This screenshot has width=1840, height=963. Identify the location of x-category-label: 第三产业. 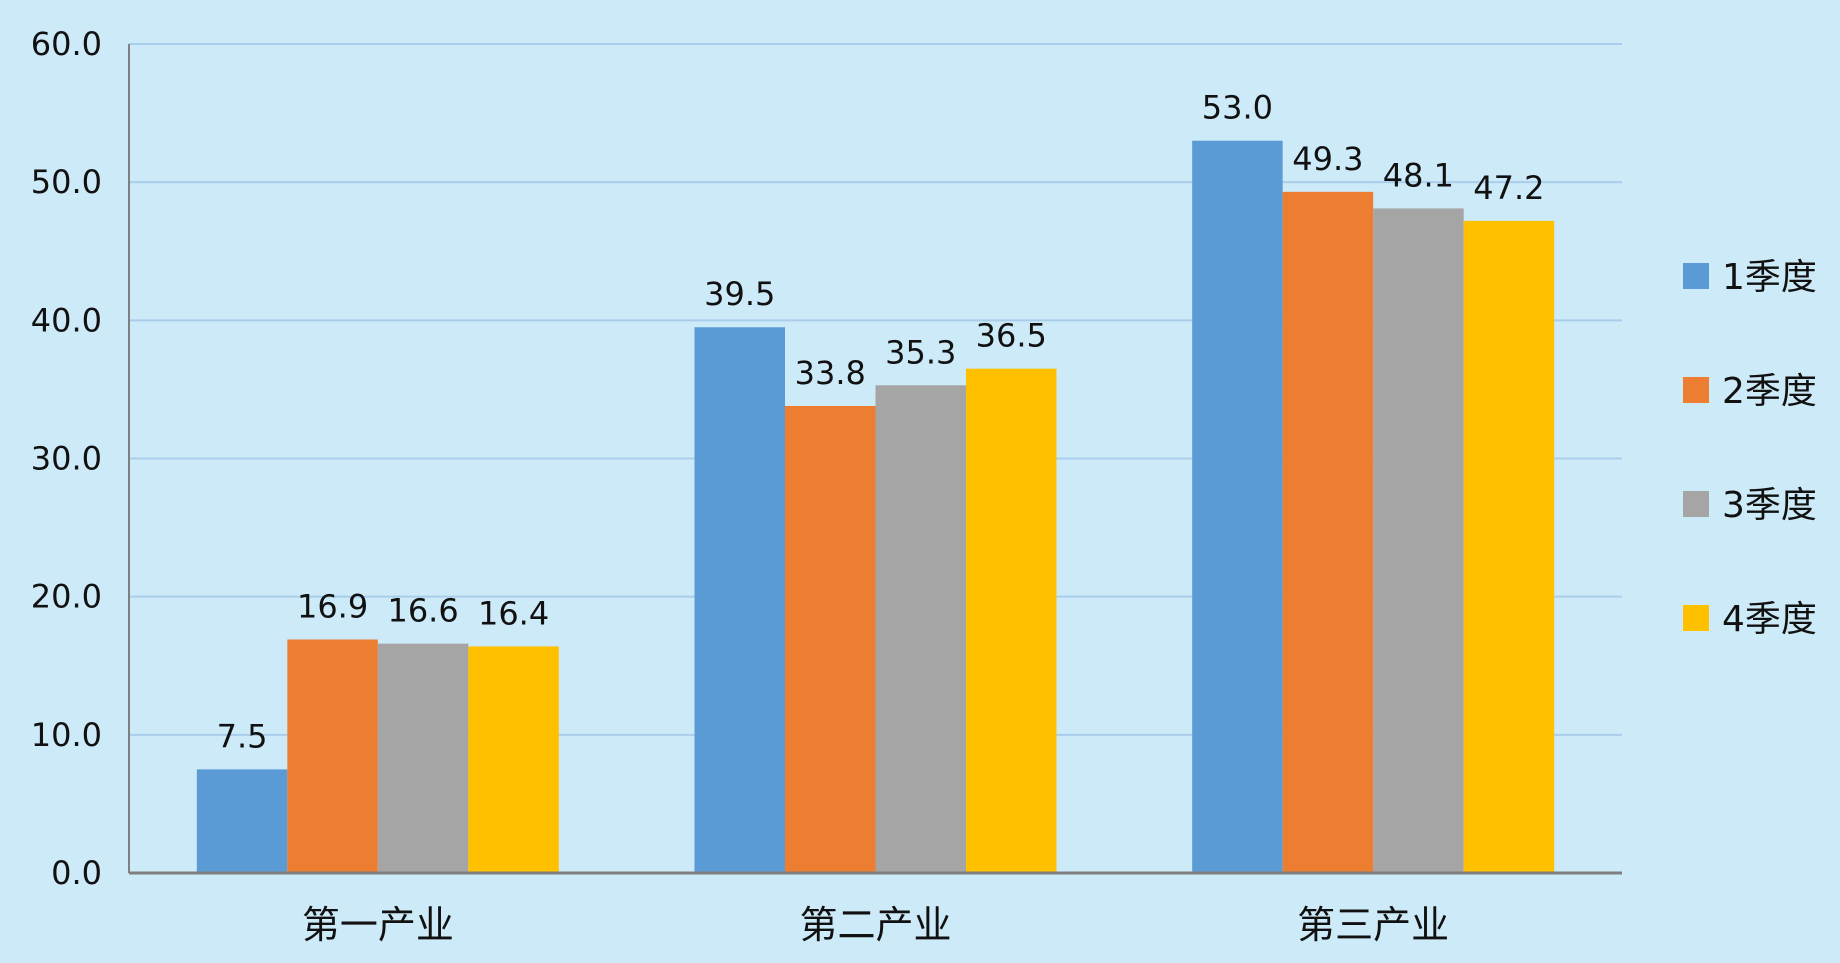
(1373, 925).